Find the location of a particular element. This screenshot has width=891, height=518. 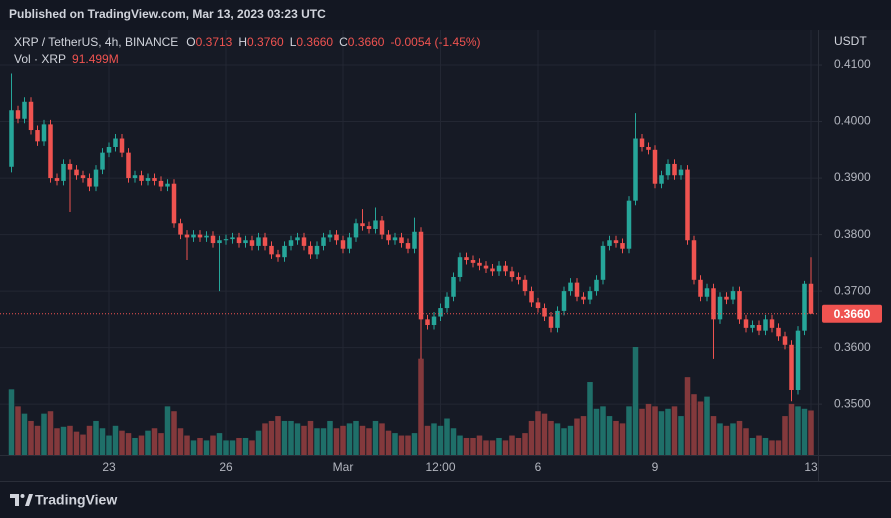

c-key: C is located at coordinates (343, 42).